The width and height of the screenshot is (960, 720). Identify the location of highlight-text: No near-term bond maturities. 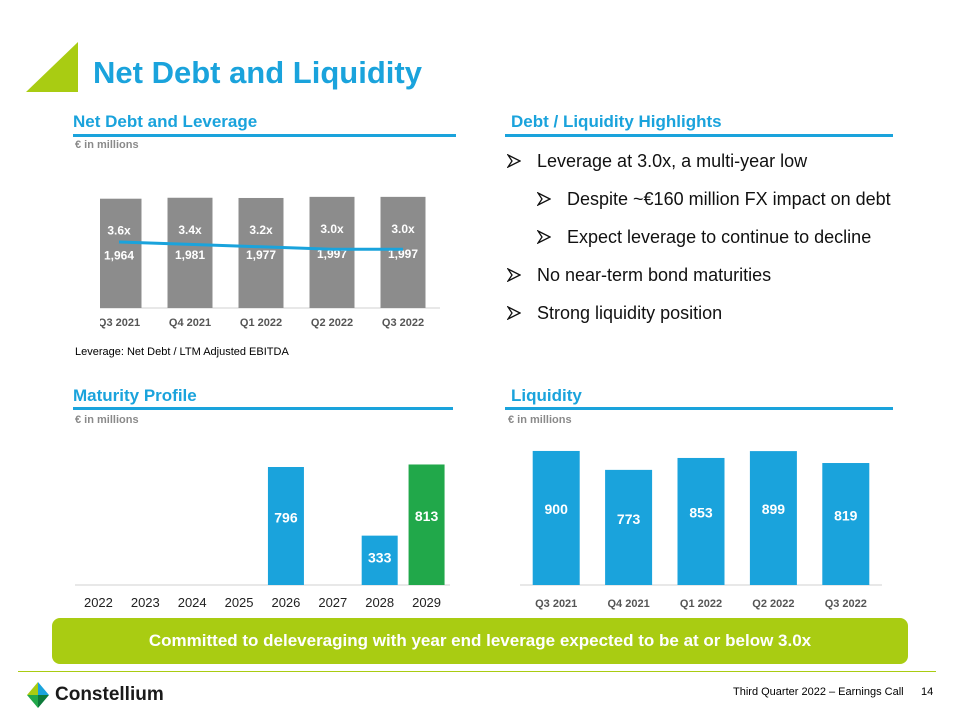
(654, 274).